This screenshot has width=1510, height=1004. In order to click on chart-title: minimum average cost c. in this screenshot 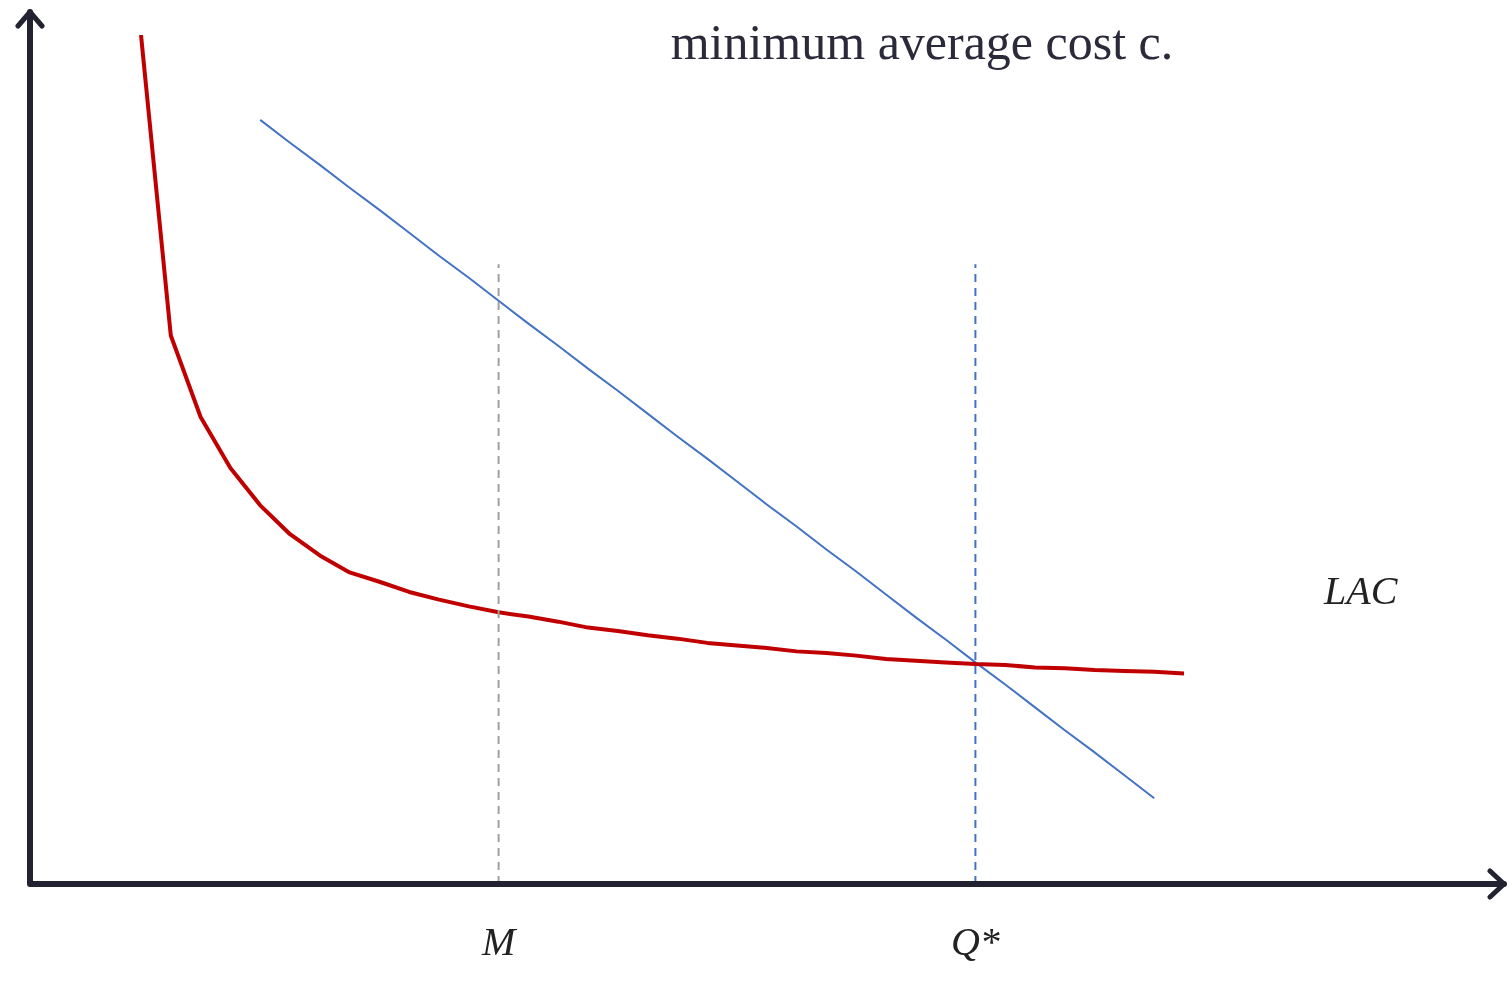, I will do `click(922, 42)`.